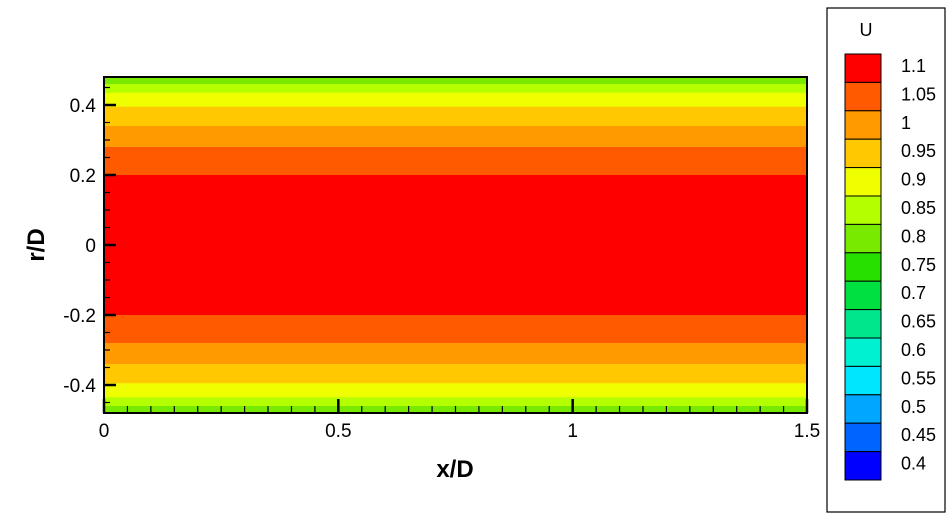 The width and height of the screenshot is (951, 519). What do you see at coordinates (918, 378) in the screenshot?
I see `legend-label: 0.55` at bounding box center [918, 378].